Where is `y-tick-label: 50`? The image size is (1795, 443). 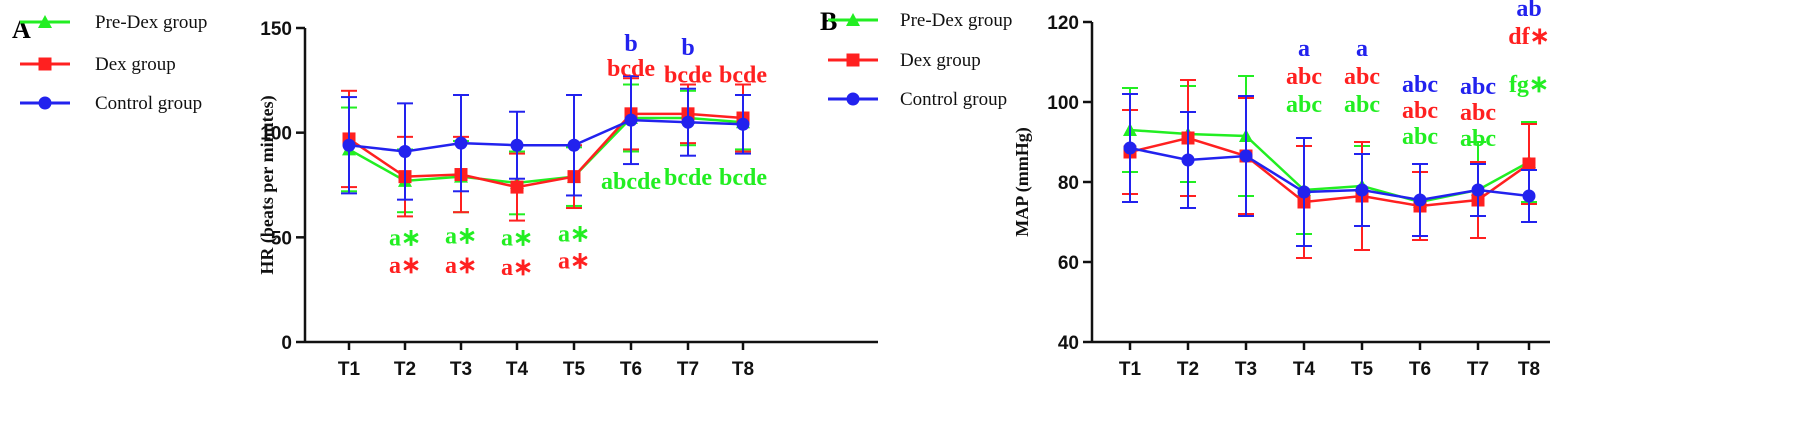 y-tick-label: 50 is located at coordinates (281, 238).